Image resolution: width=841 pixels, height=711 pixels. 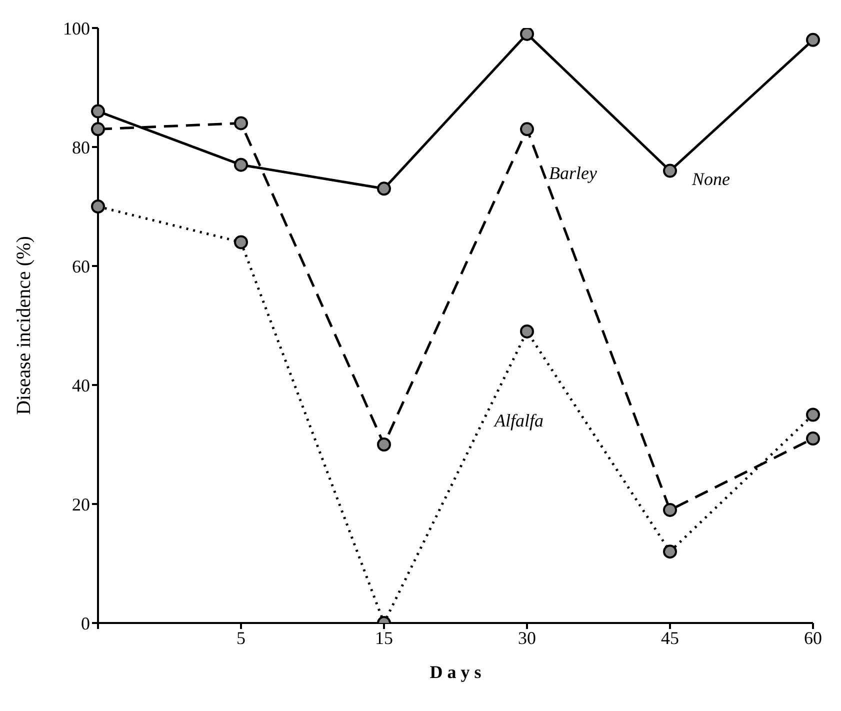 I want to click on x-tick-label: 30, so click(x=527, y=638).